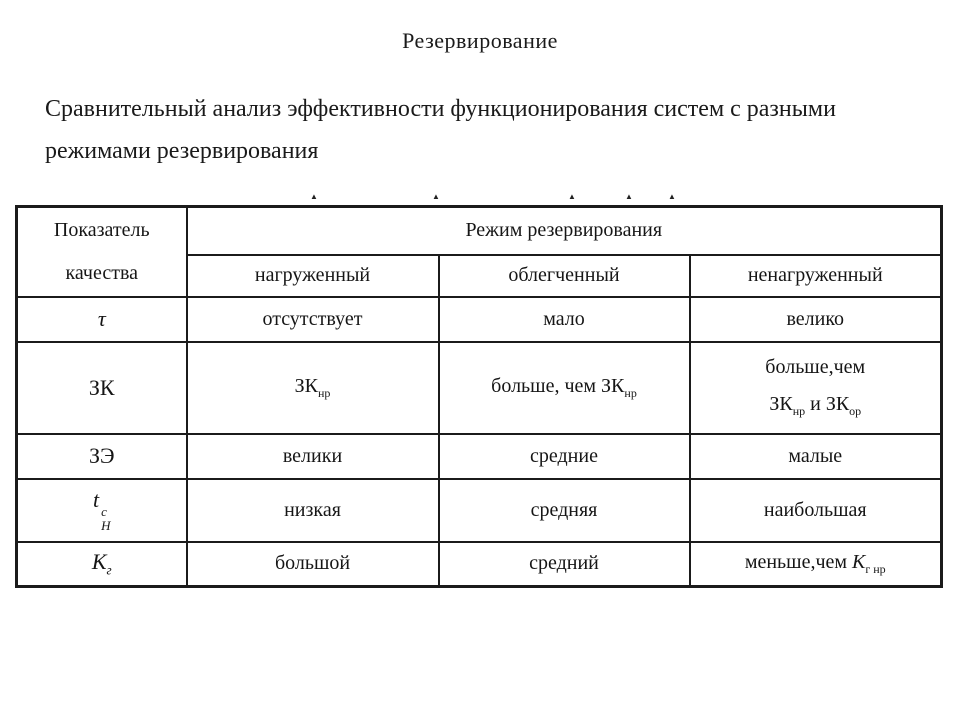  What do you see at coordinates (101, 387) in the screenshot?
I see `indicator-cell: ЗК` at bounding box center [101, 387].